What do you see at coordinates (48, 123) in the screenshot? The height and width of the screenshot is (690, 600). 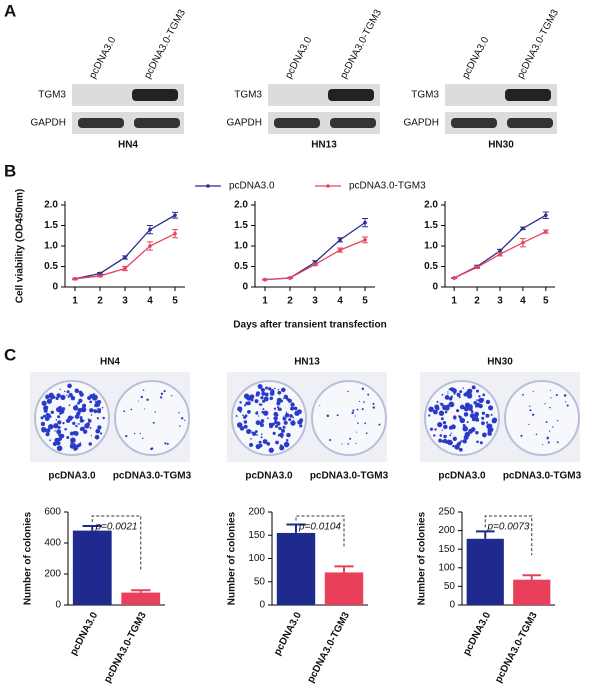 I see `blot-row-label: GAPDH` at bounding box center [48, 123].